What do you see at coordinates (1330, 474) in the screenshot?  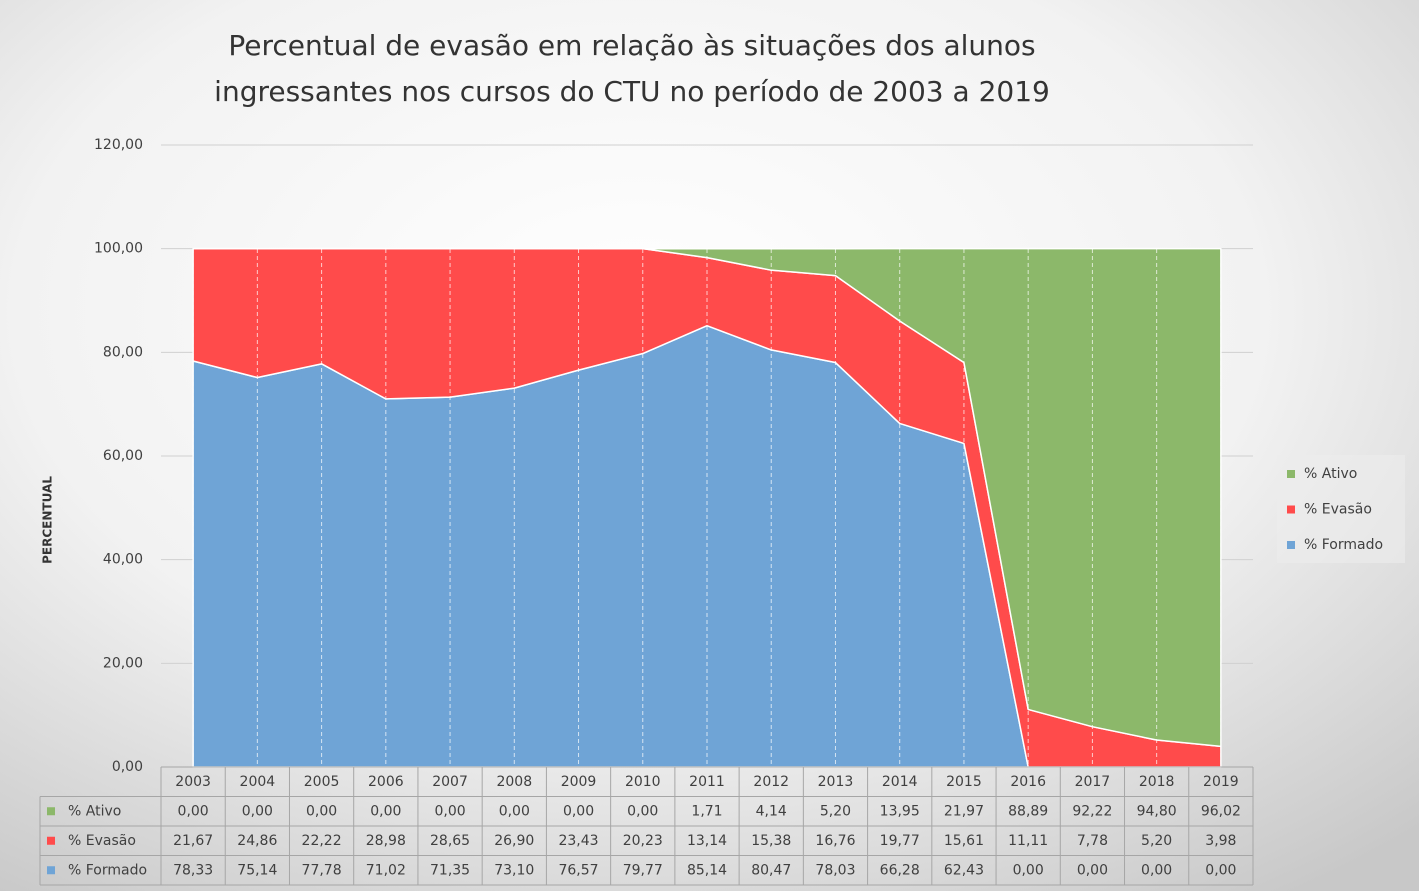 I see `legend-label: % Ativo` at bounding box center [1330, 474].